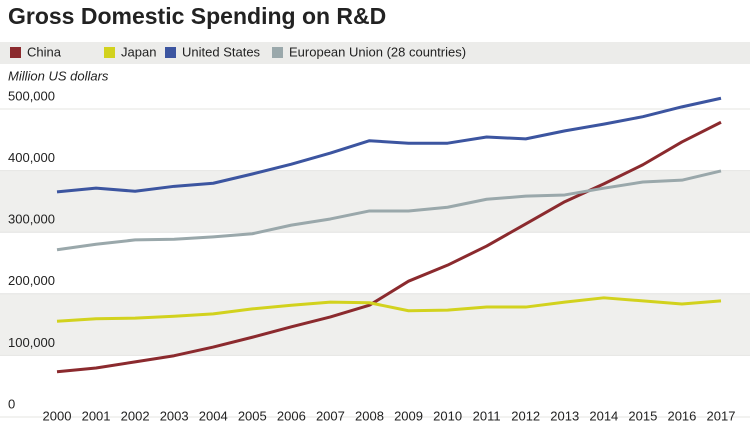 Image resolution: width=750 pixels, height=443 pixels. Describe the element at coordinates (31, 342) in the screenshot. I see `y-tick-label: 100,000` at that location.